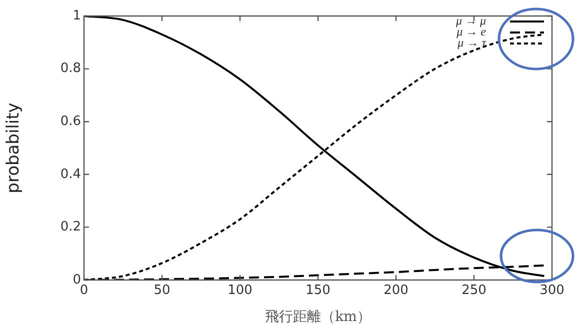 The image size is (586, 330). What do you see at coordinates (470, 21) in the screenshot?
I see `legend-label: μ → μ` at bounding box center [470, 21].